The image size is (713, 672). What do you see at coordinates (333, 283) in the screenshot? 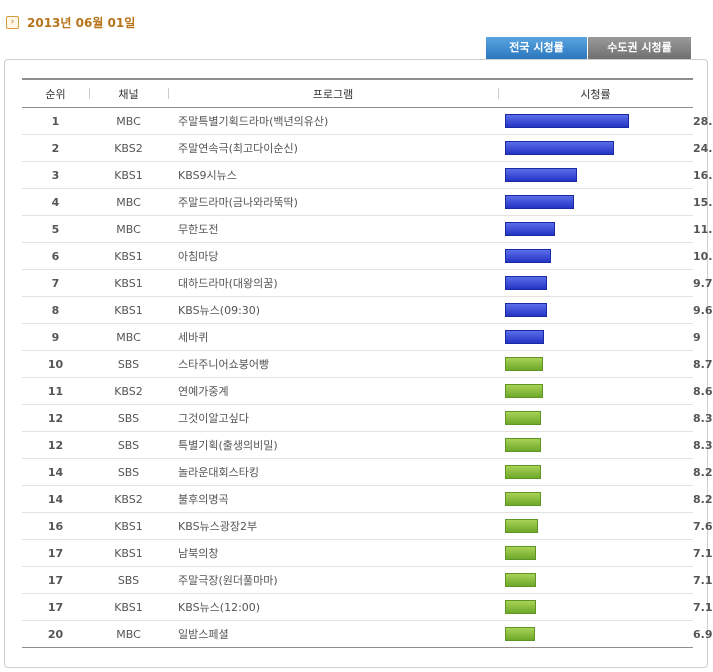
I see `program-cell: 대하드라마(대왕의꿈)` at bounding box center [333, 283].